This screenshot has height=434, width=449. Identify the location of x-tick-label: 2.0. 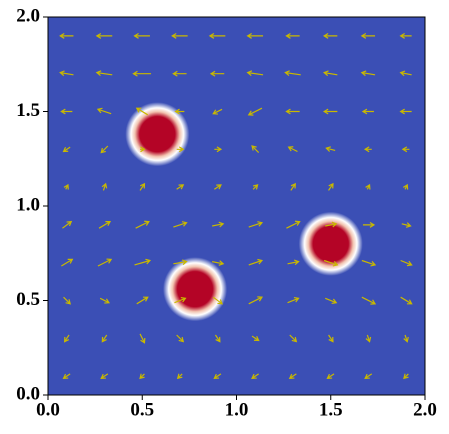
(425, 409).